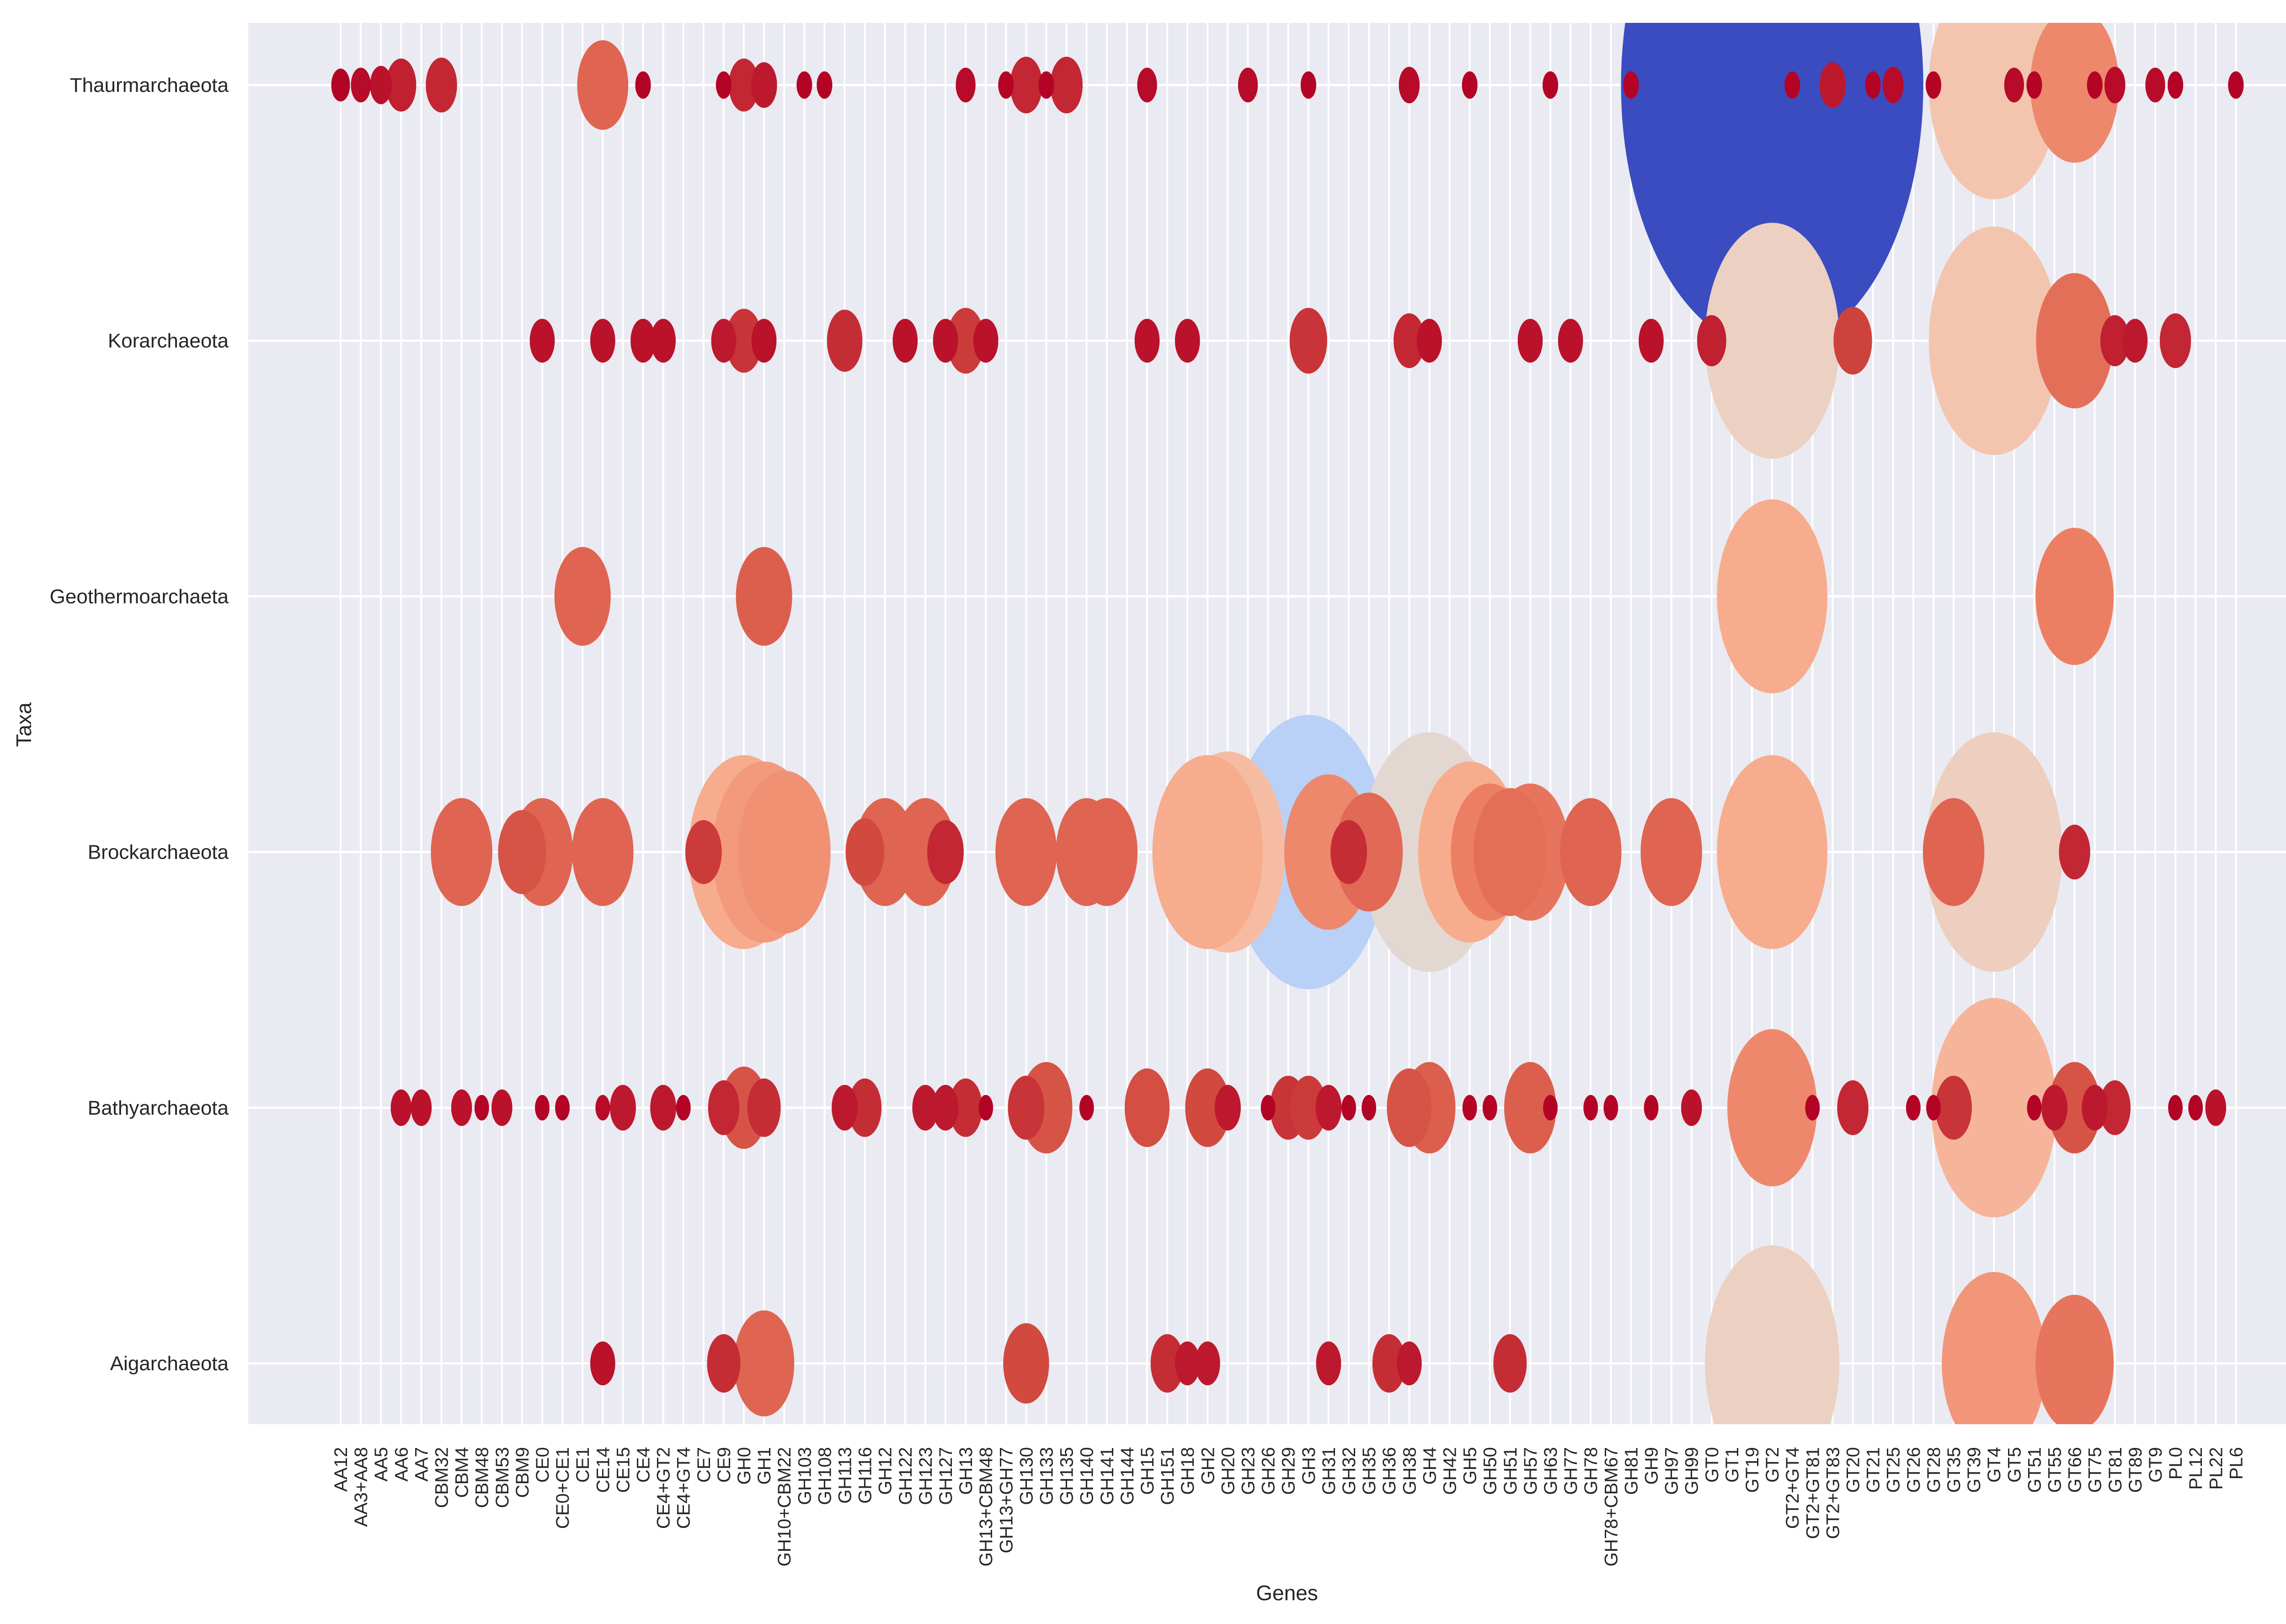  I want to click on x-tick-label: GT20, so click(1853, 1470).